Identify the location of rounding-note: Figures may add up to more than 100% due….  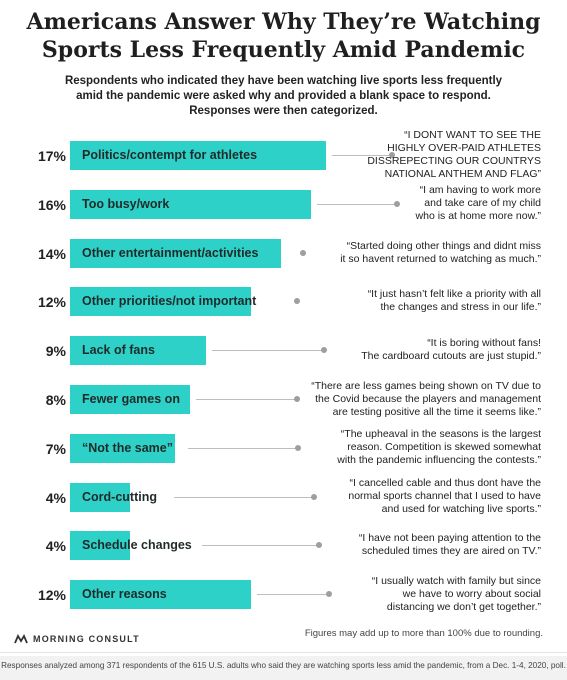
(423, 633).